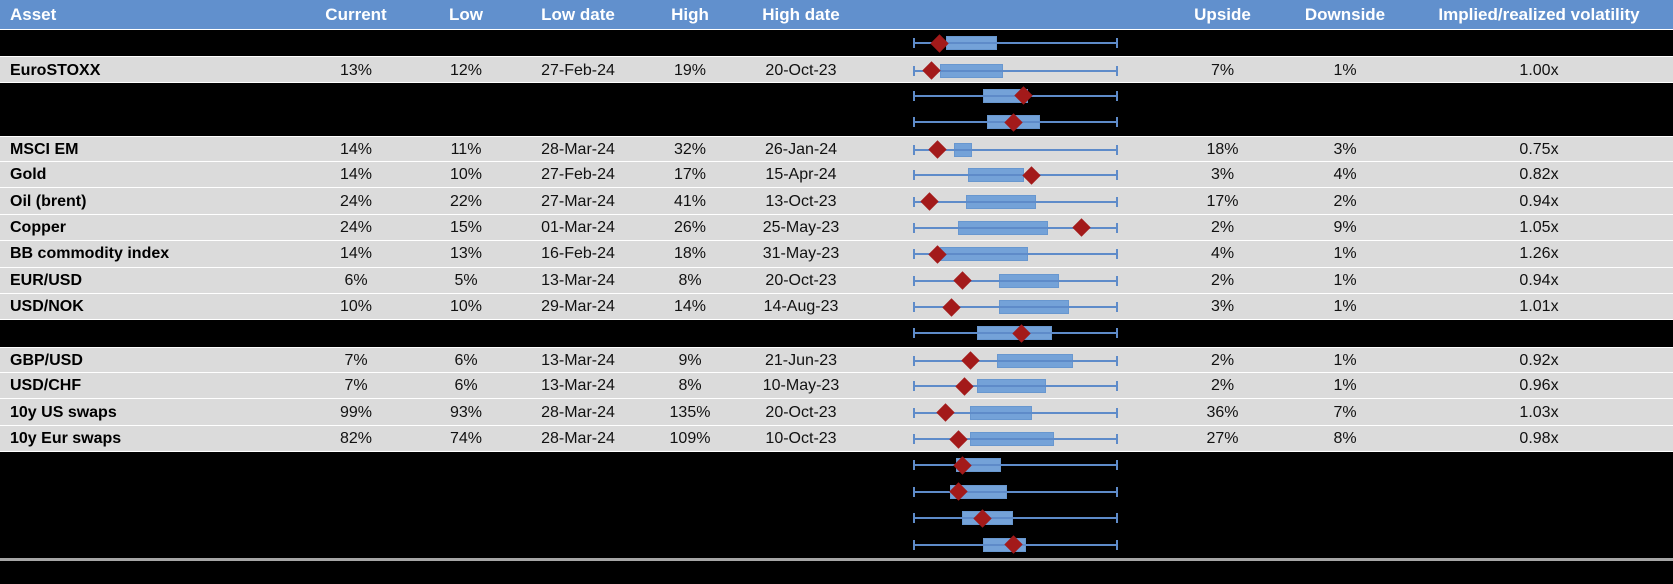 Image resolution: width=1673 pixels, height=584 pixels. What do you see at coordinates (33, 14) in the screenshot?
I see `column-header-asset: Asset` at bounding box center [33, 14].